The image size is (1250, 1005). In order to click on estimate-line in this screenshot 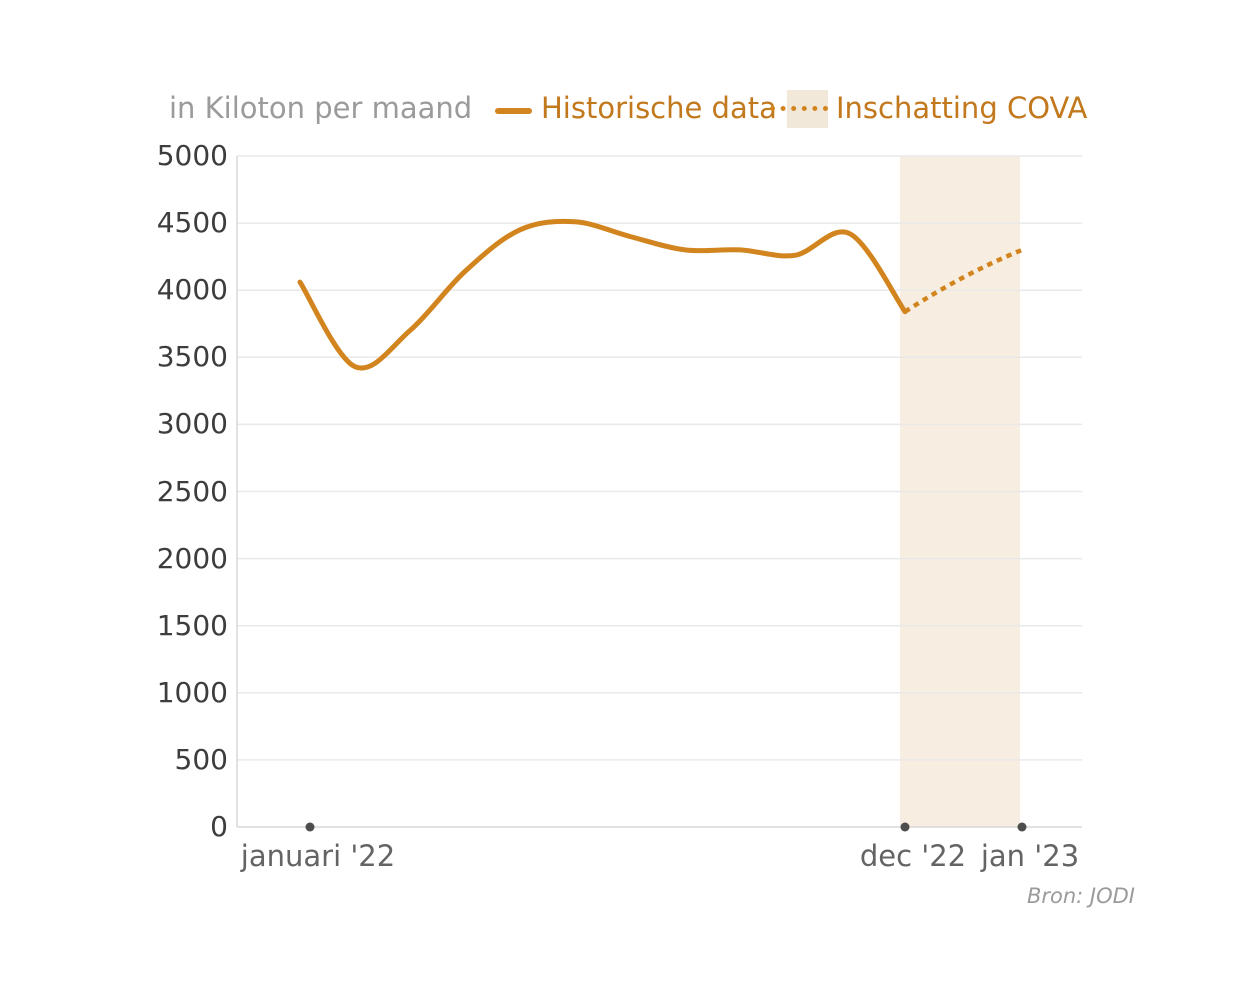, I will do `click(963, 280)`.